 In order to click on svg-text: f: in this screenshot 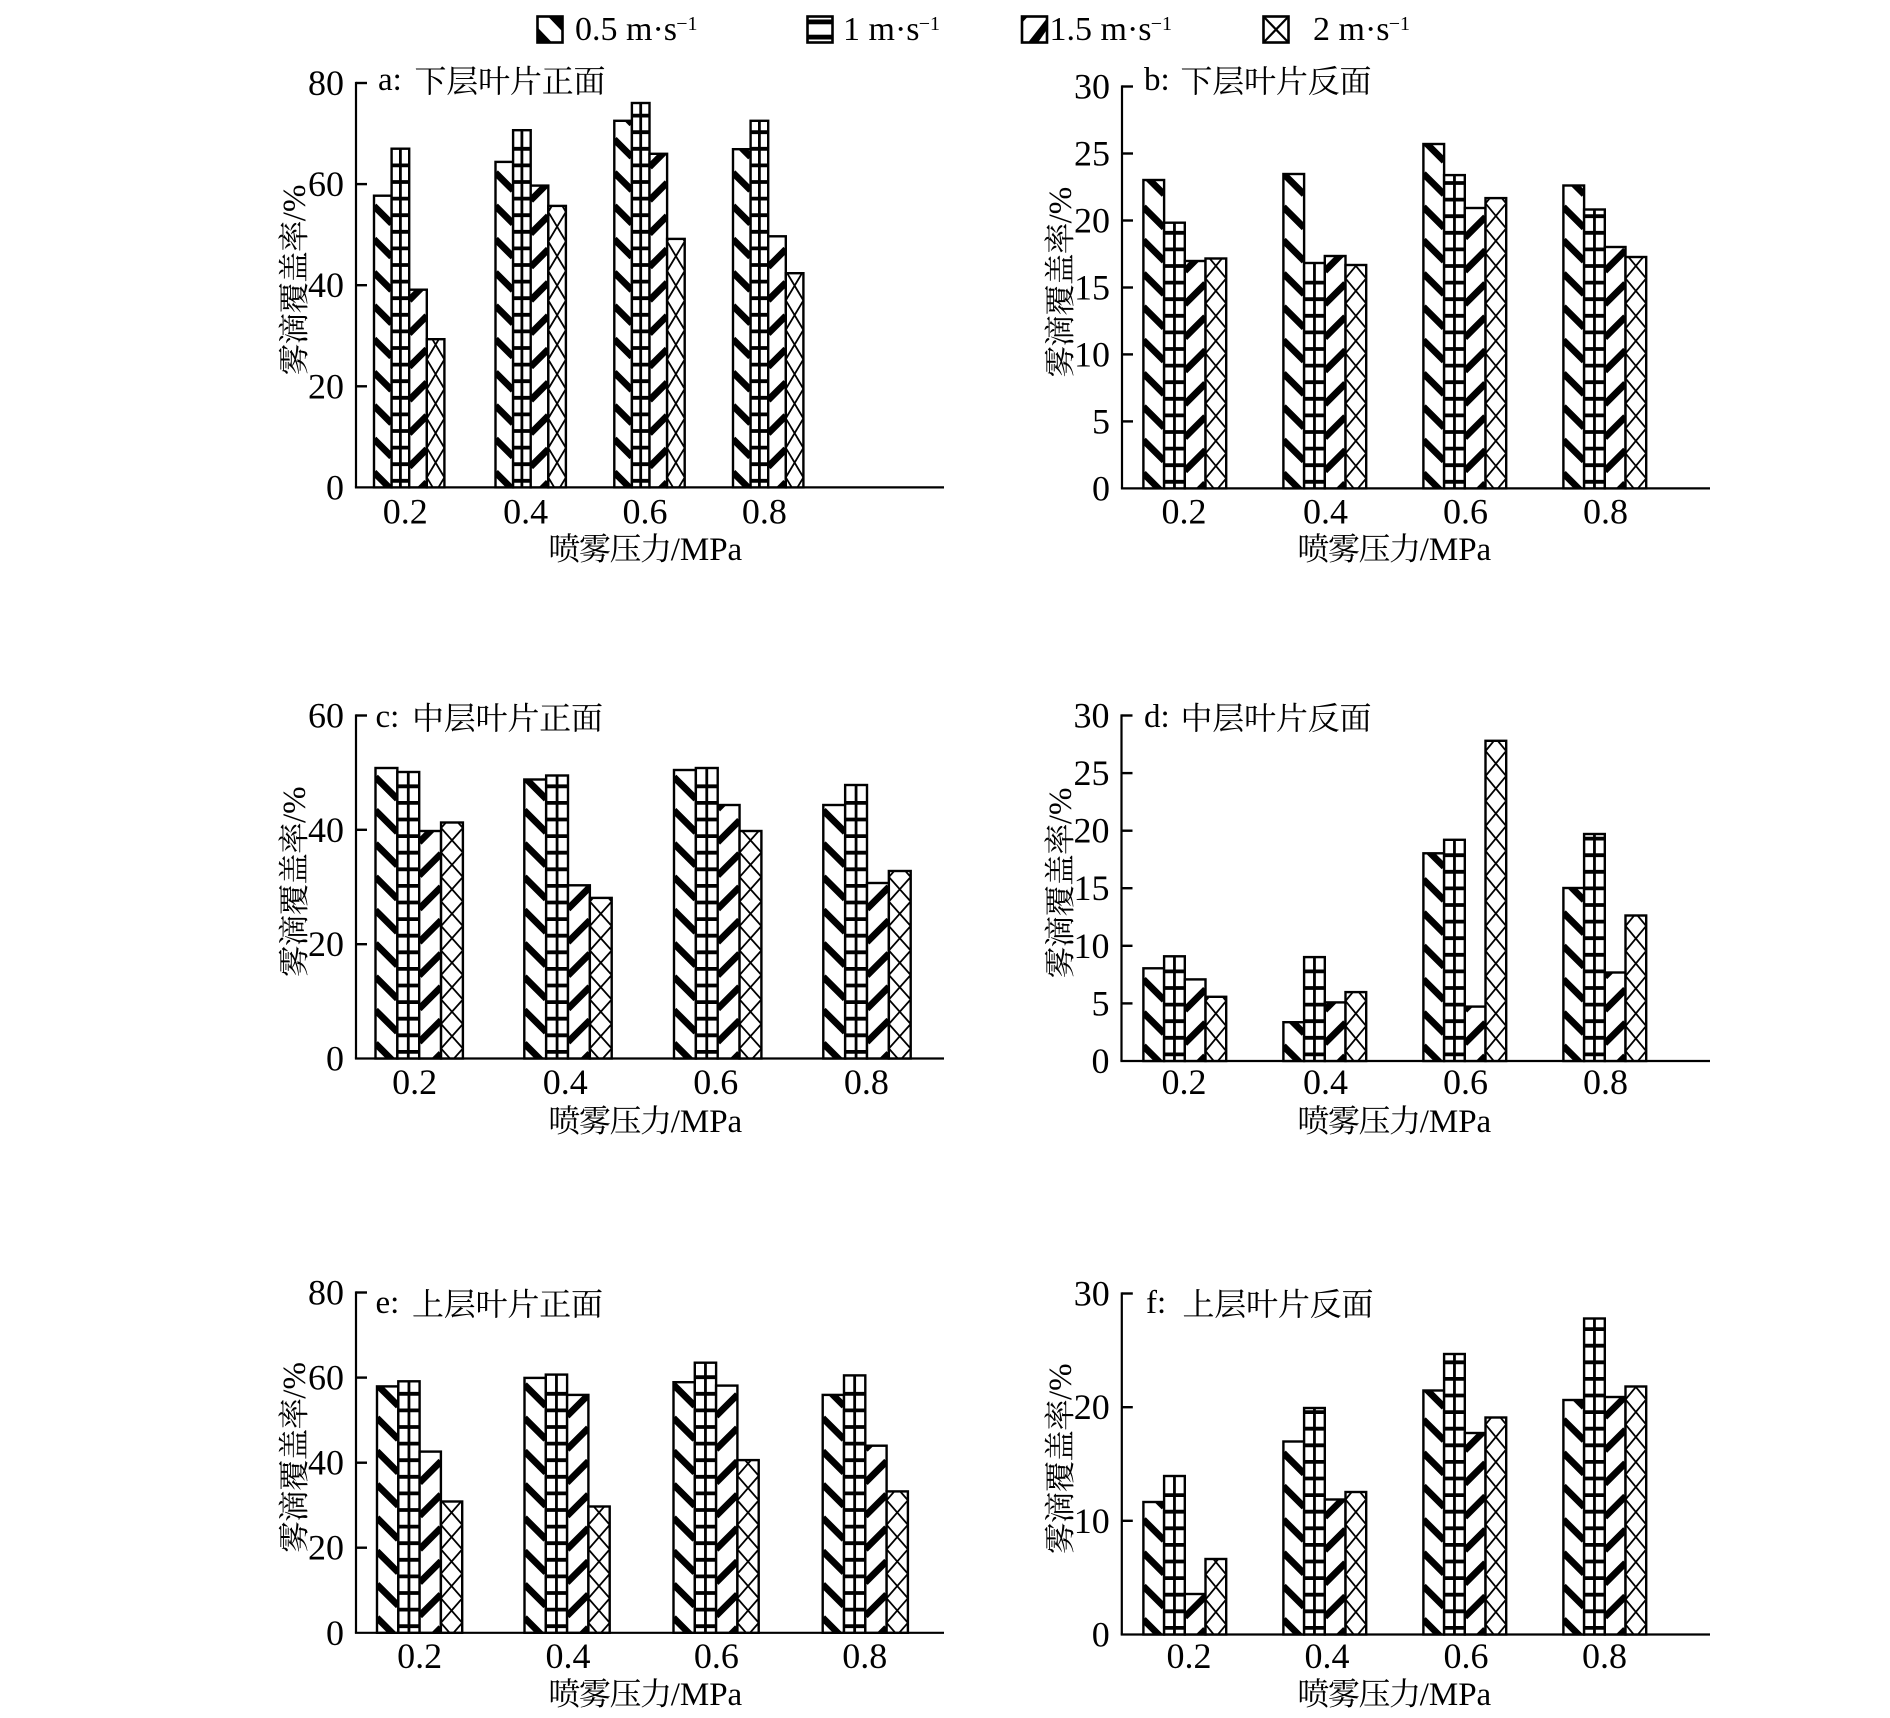, I will do `click(1156, 1303)`.